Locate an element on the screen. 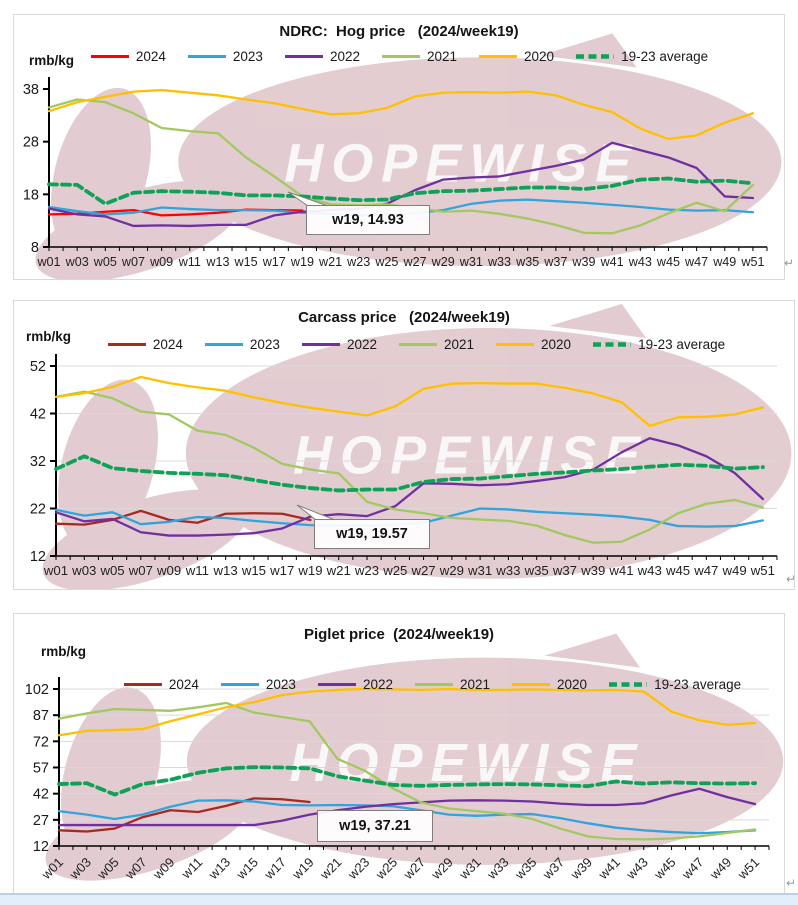 This screenshot has width=798, height=905. x-tick-label: w13 is located at coordinates (217, 262).